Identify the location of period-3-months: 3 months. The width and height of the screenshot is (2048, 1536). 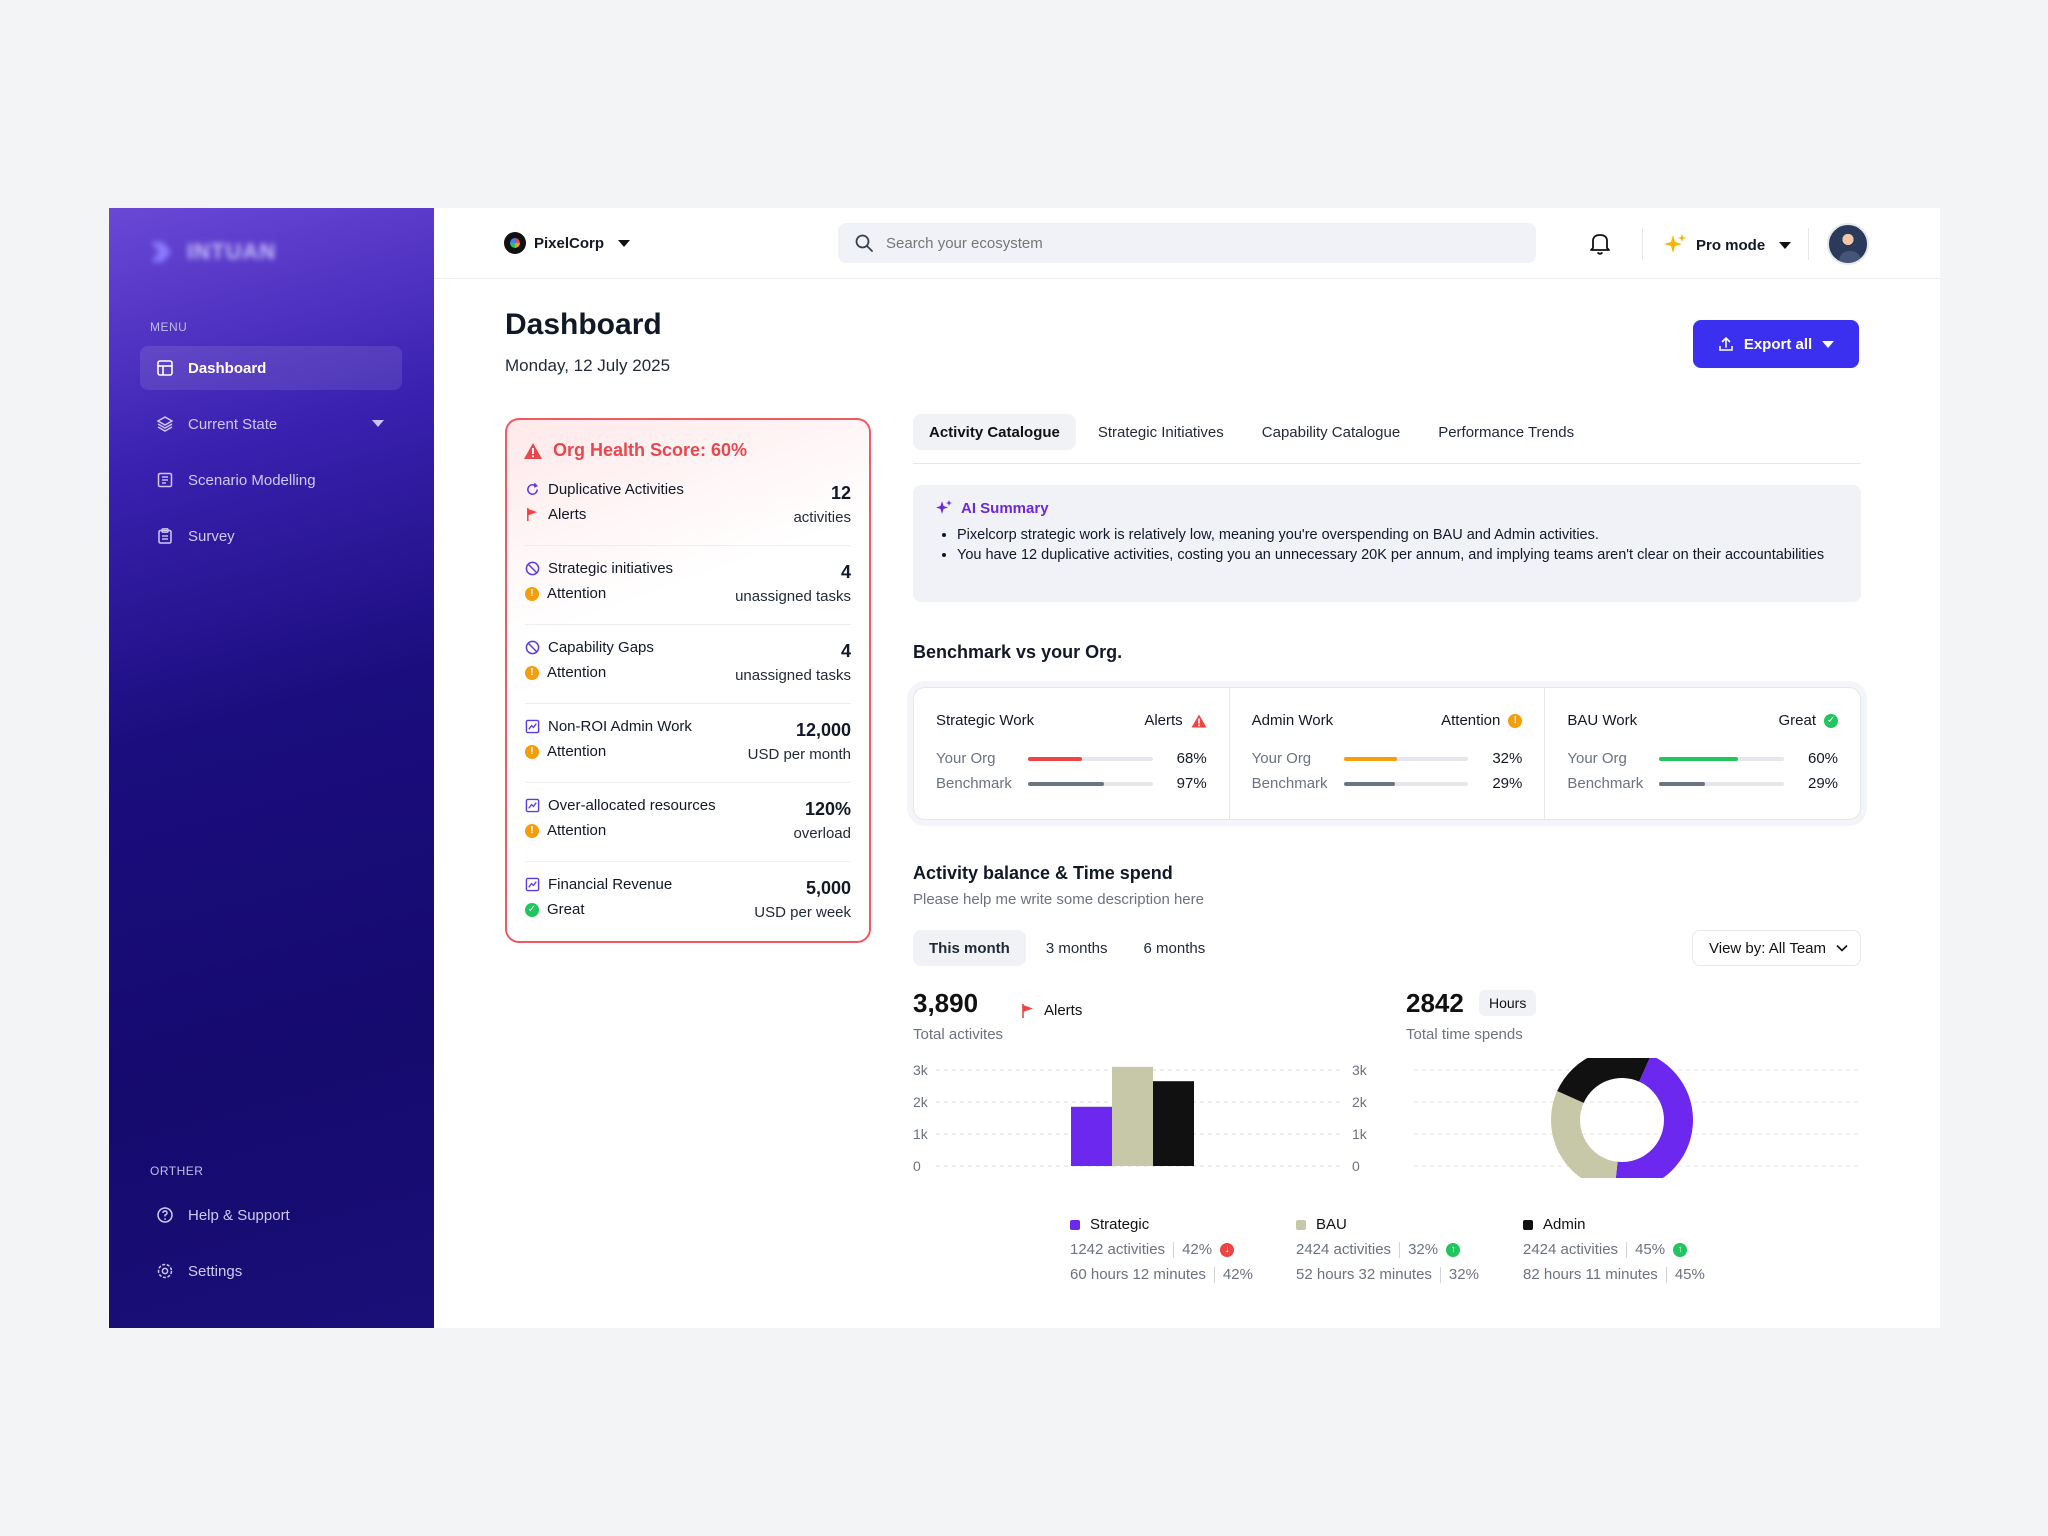
(1076, 948).